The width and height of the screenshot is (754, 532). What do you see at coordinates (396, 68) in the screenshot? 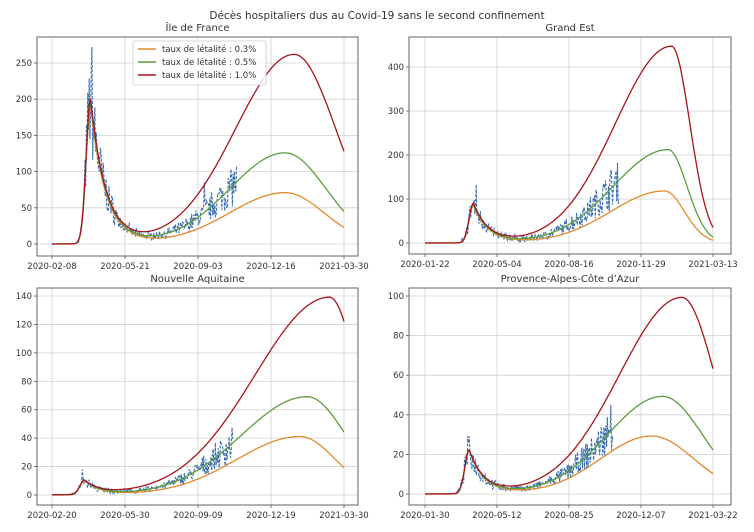
I see `y-tick-label: 400` at bounding box center [396, 68].